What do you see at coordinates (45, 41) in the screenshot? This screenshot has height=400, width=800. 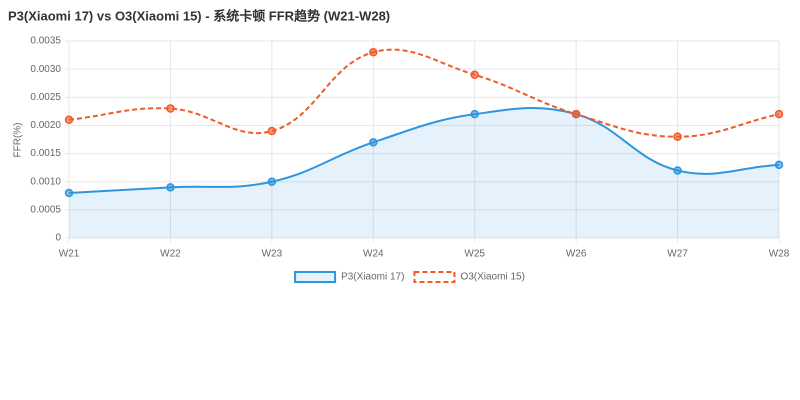 I see `y-tick-label: 0.0035` at bounding box center [45, 41].